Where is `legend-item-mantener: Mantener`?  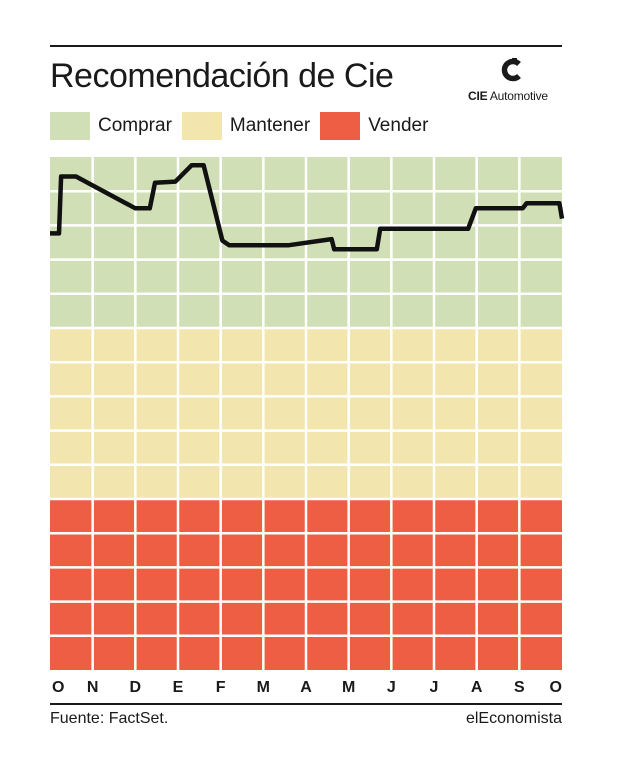 legend-item-mantener: Mantener is located at coordinates (246, 126).